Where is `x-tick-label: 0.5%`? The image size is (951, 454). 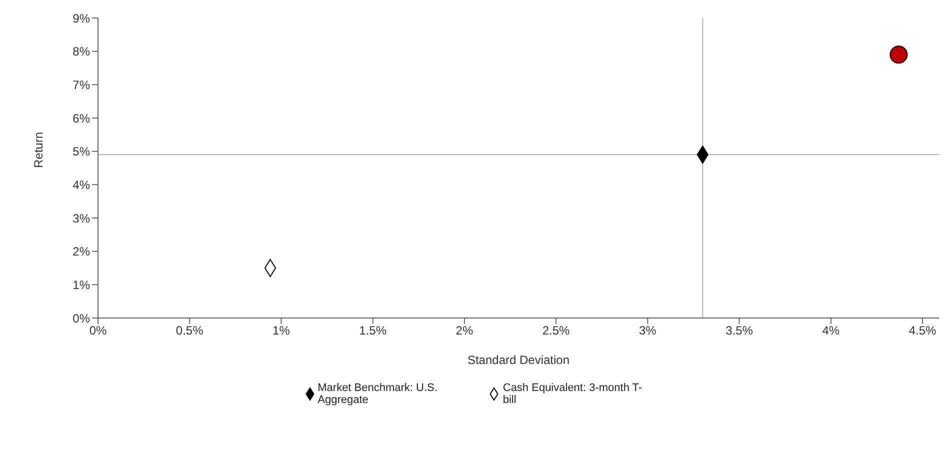 x-tick-label: 0.5% is located at coordinates (190, 331).